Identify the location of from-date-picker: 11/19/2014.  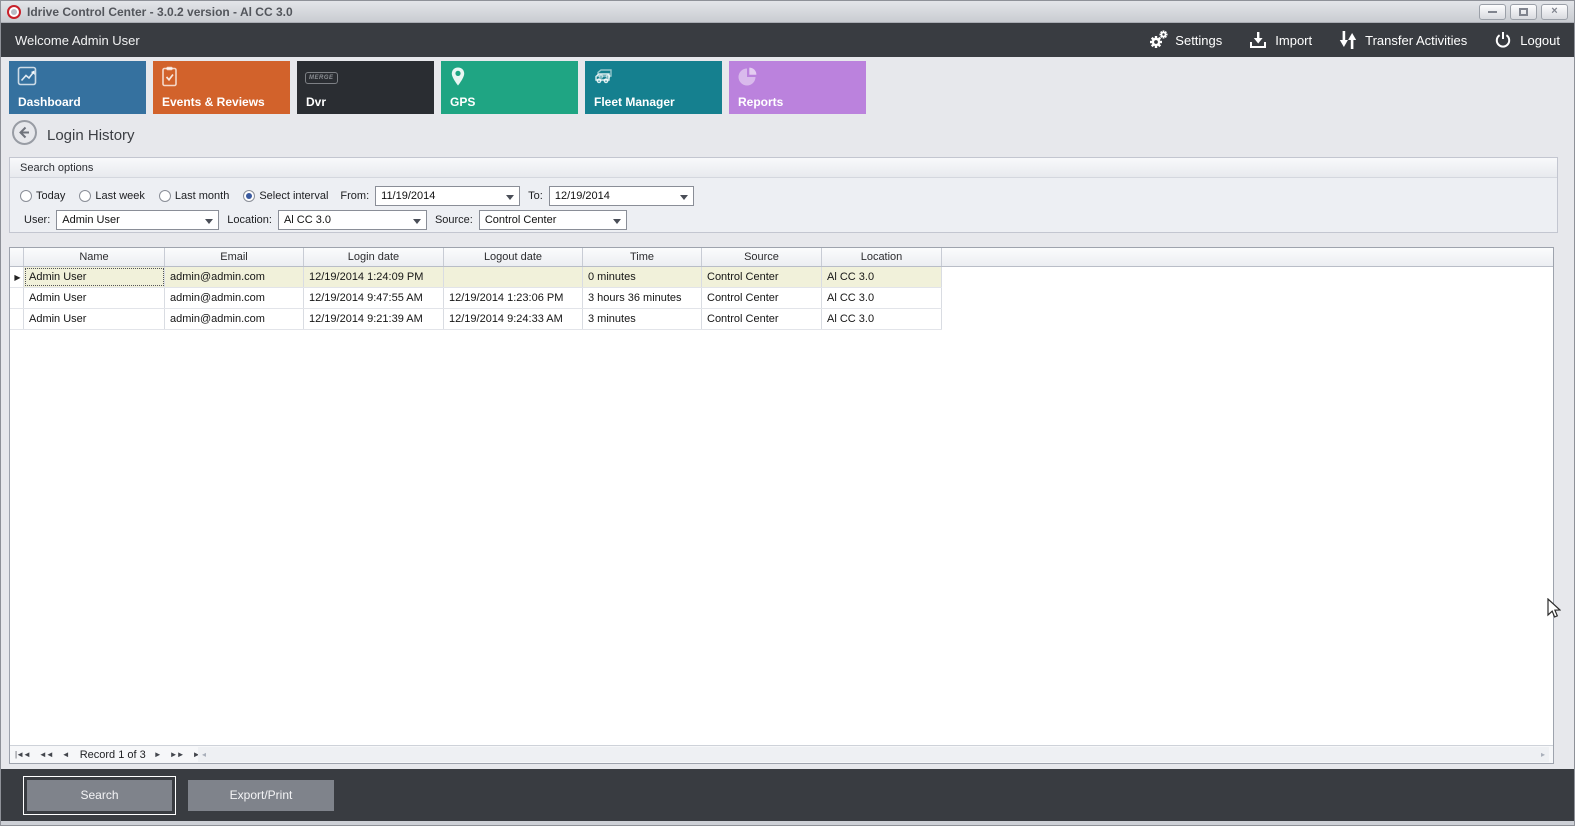
(448, 196).